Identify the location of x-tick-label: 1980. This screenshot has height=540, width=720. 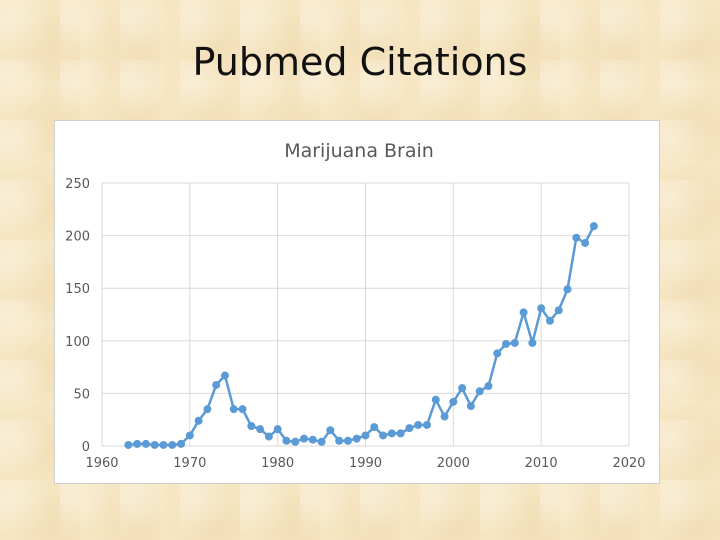
(277, 463).